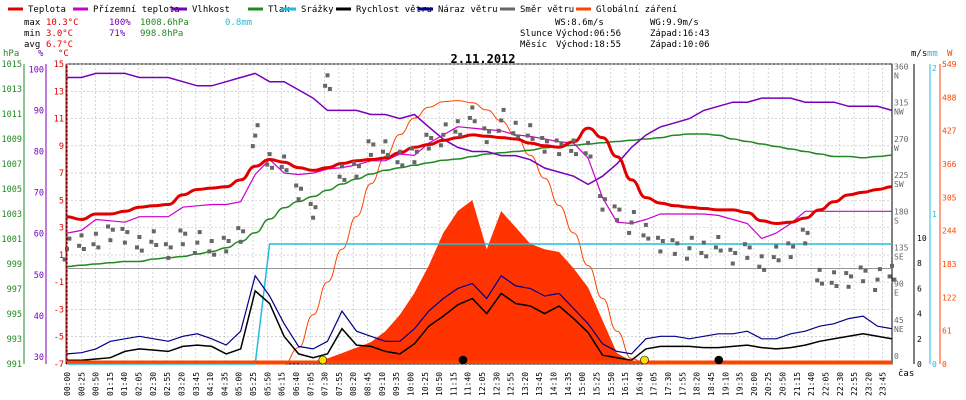 This screenshot has height=400, width=966. What do you see at coordinates (596, 384) in the screenshot?
I see `x-tick: 15:25` at bounding box center [596, 384].